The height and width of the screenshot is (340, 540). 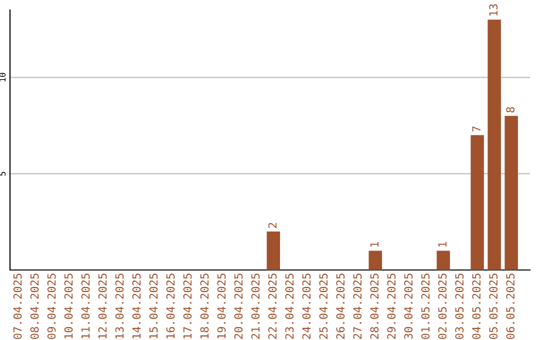 I want to click on x-tick-label: 15.04.2025, so click(x=153, y=306).